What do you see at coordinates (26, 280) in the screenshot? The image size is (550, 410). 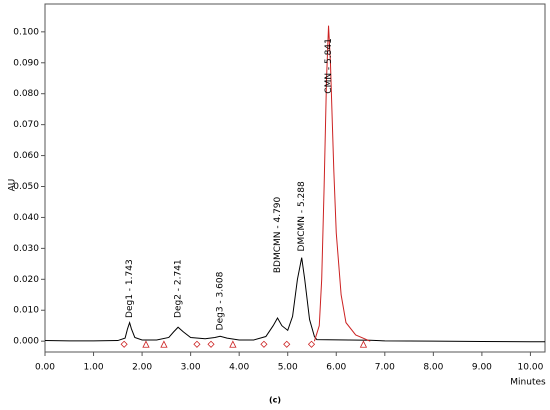 I see `y-tick-label: 0.020` at bounding box center [26, 280].